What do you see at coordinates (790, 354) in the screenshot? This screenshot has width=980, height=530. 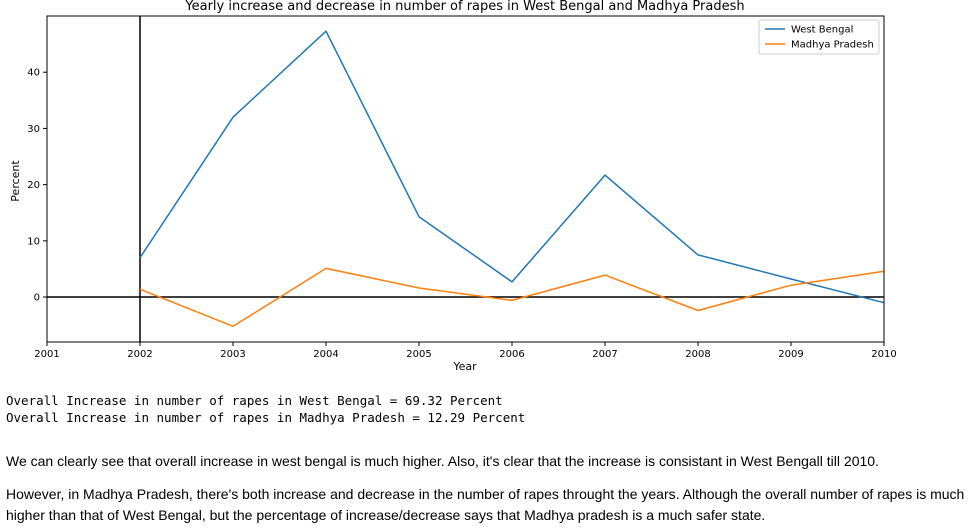 I see `x-tick-label: 2009` at bounding box center [790, 354].